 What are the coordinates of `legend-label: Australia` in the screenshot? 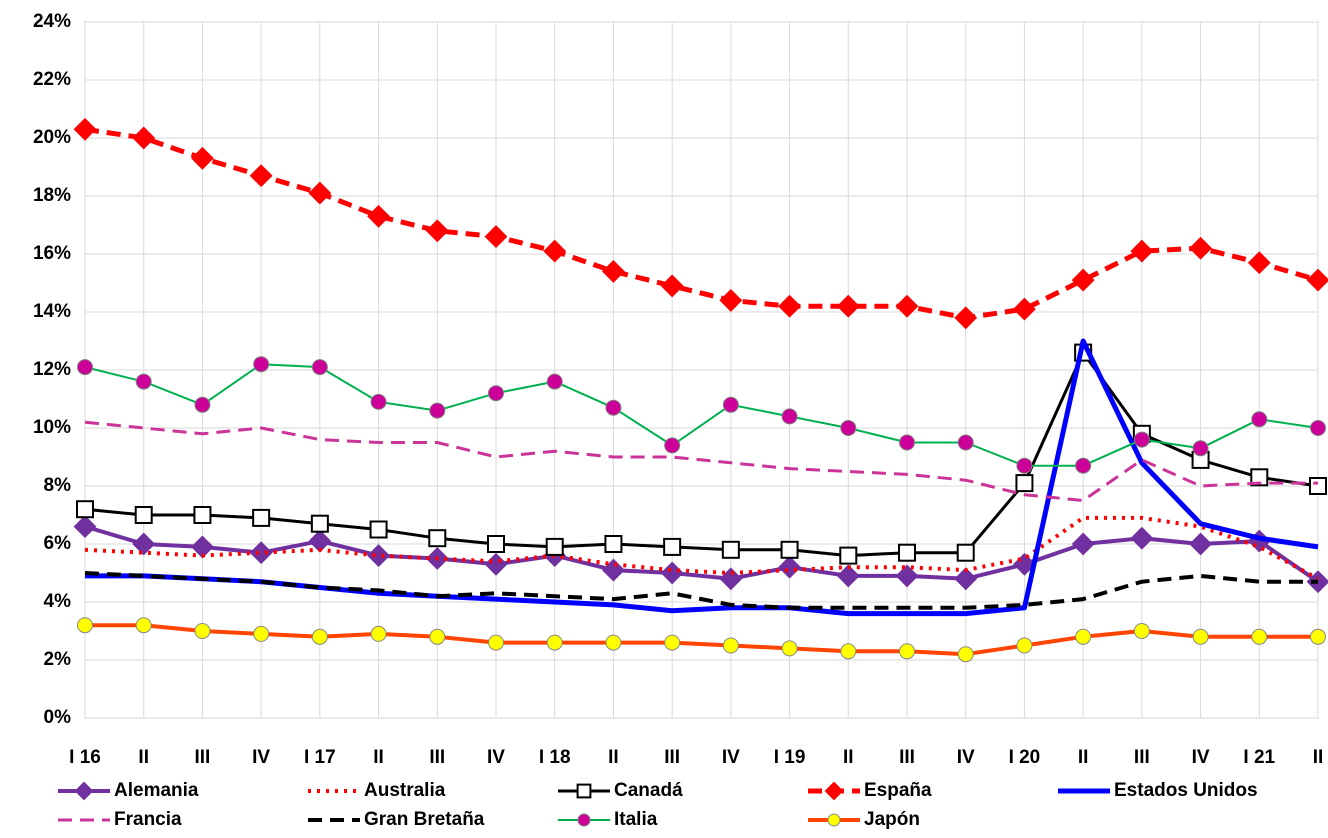 It's located at (405, 790).